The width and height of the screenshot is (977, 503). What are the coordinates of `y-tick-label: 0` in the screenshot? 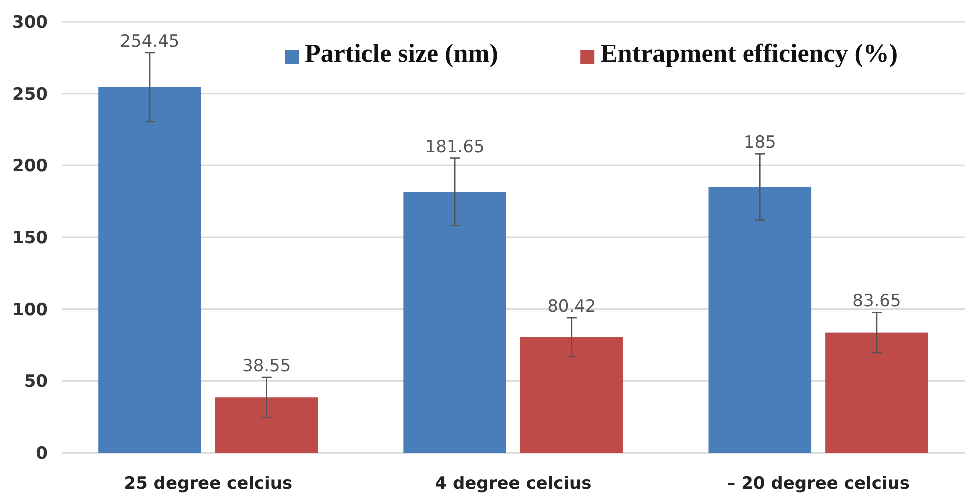 It's located at (42, 454).